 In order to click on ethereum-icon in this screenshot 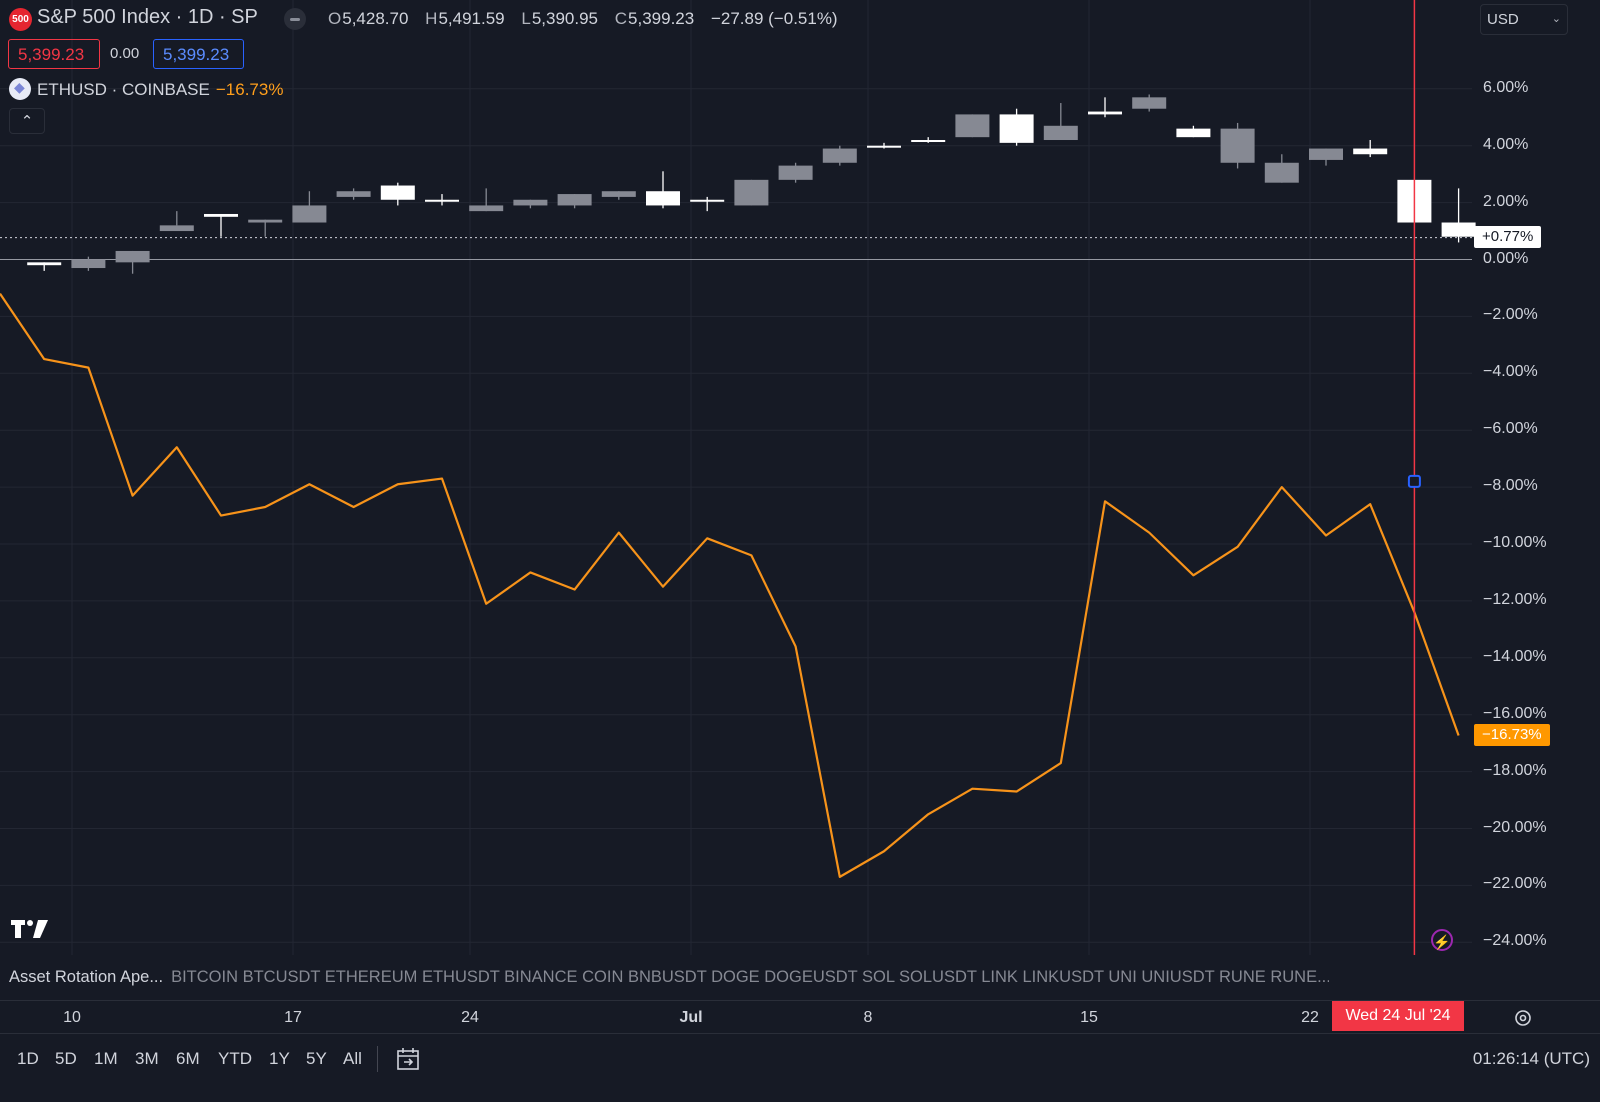, I will do `click(20, 89)`.